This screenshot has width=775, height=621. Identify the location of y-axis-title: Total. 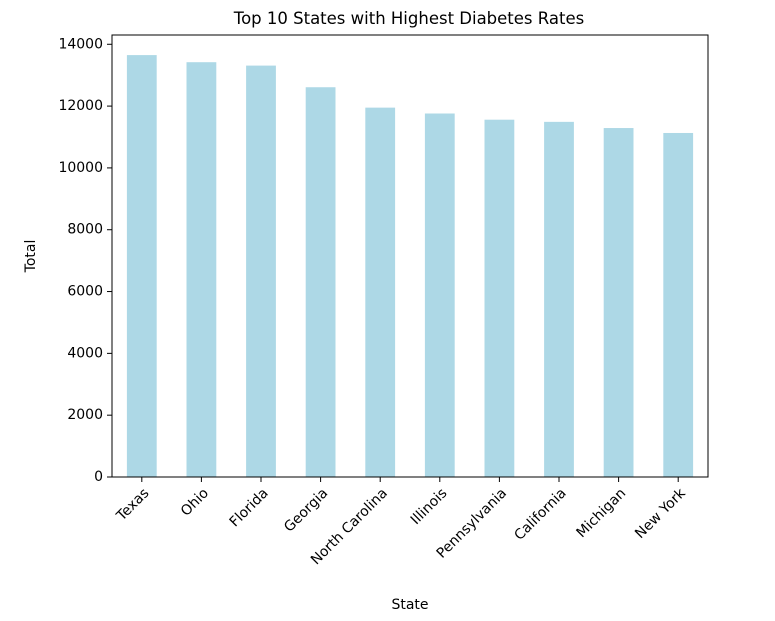
(31, 257).